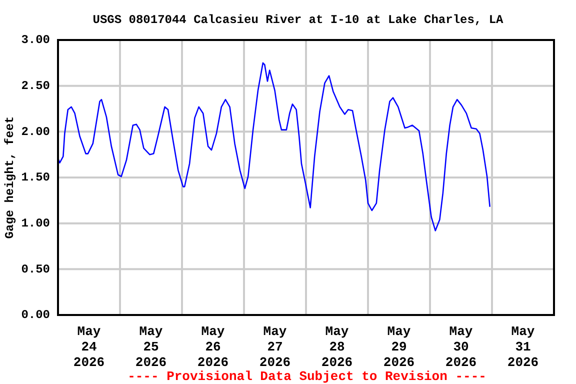 The image size is (576, 384). I want to click on x-tick-label: May 27 2026, so click(275, 347).